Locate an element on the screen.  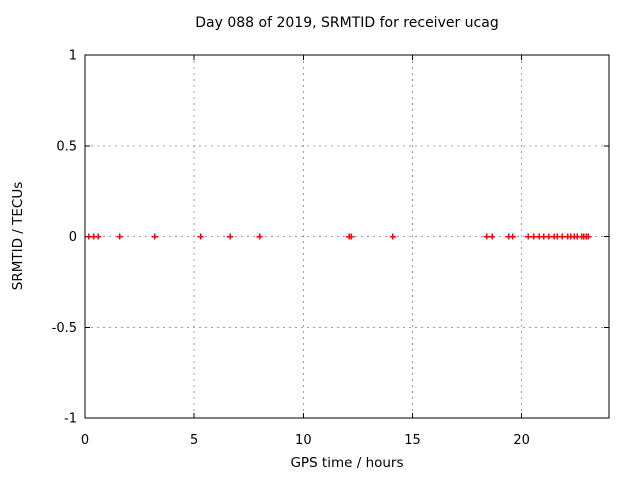
x-tick-label: 10 is located at coordinates (303, 440).